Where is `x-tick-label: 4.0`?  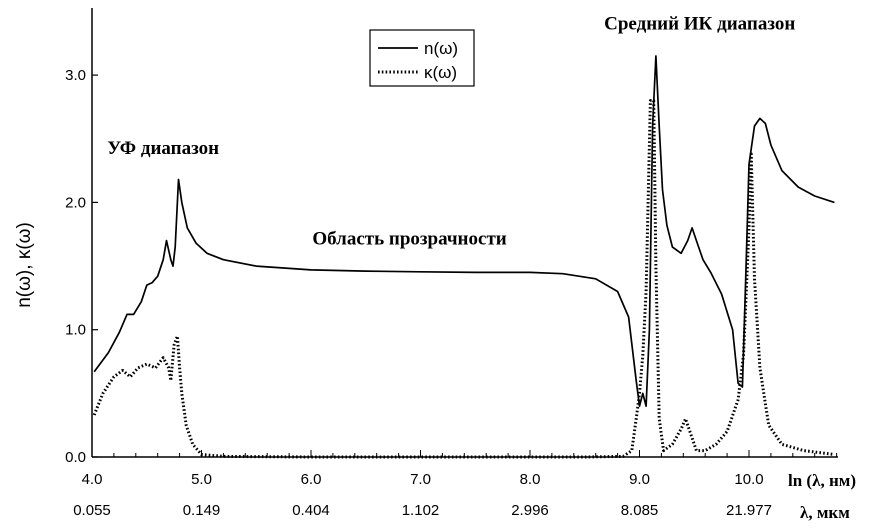
x-tick-label: 4.0 is located at coordinates (92, 479).